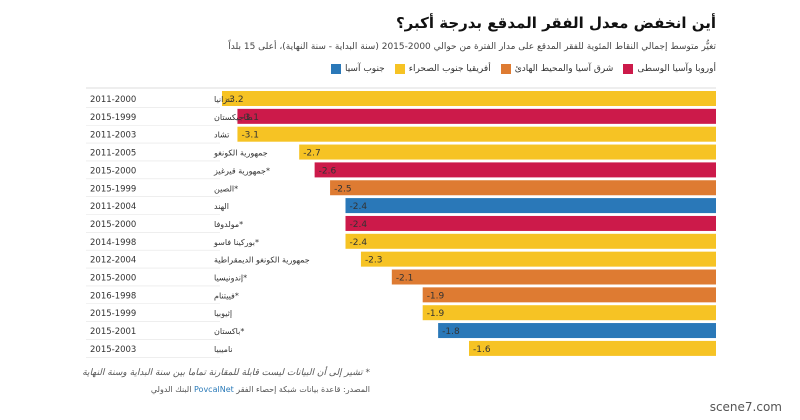 This screenshot has height=420, width=800. I want to click on bar-value-label: -2.7, so click(312, 154).